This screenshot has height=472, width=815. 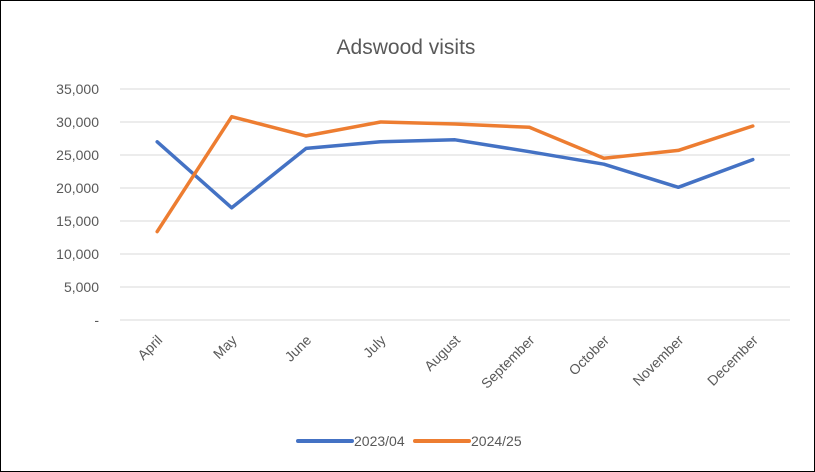 What do you see at coordinates (297, 348) in the screenshot?
I see `x-tick-label: June` at bounding box center [297, 348].